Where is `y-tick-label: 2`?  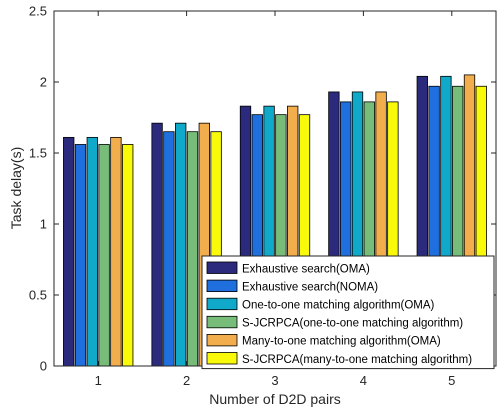 y-tick-label: 2 is located at coordinates (43, 82).